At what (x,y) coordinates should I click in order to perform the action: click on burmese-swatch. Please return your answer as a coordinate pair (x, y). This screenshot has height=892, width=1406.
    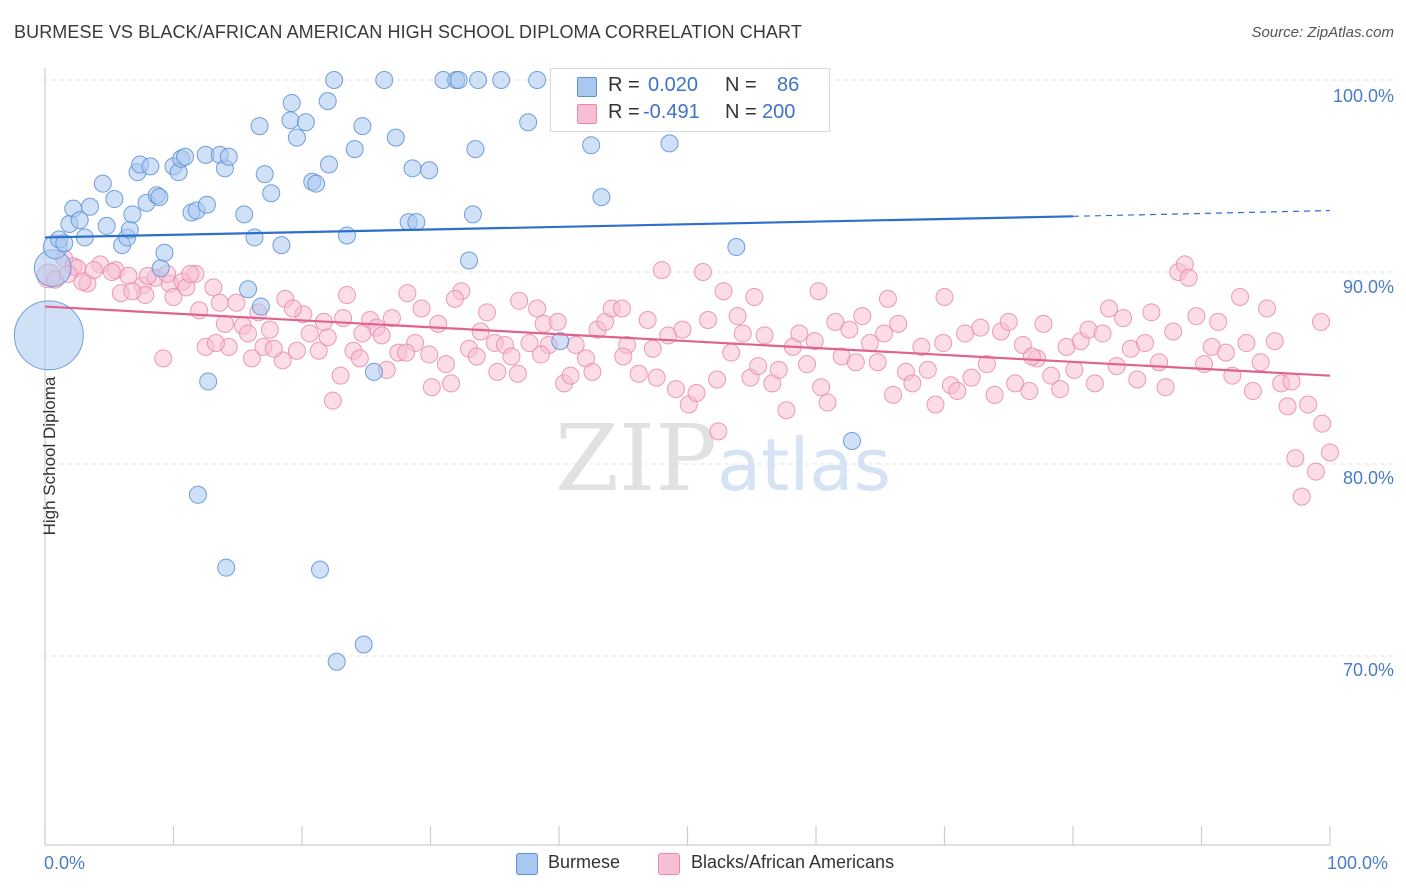
    Looking at the image, I should click on (587, 87).